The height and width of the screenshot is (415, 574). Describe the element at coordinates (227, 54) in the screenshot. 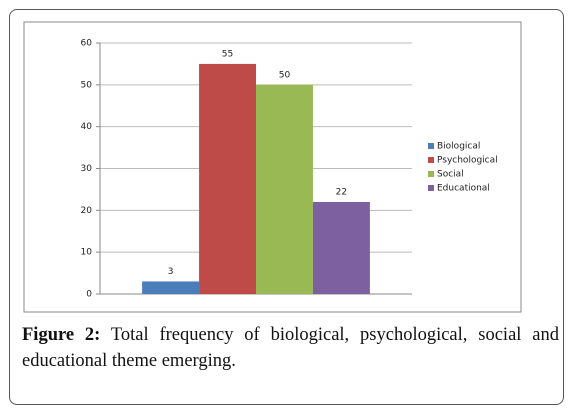

I see `data-label: 55` at that location.